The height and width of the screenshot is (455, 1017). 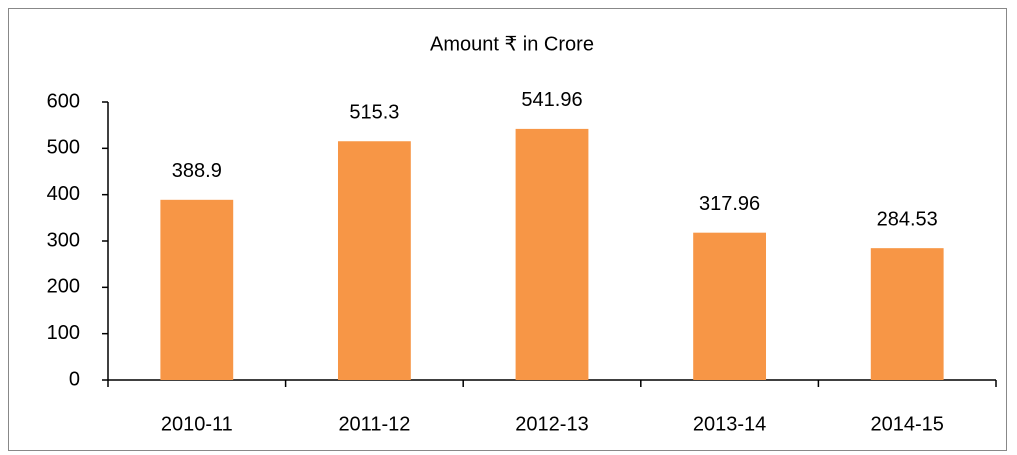 What do you see at coordinates (729, 204) in the screenshot?
I see `data-label: 317.96` at bounding box center [729, 204].